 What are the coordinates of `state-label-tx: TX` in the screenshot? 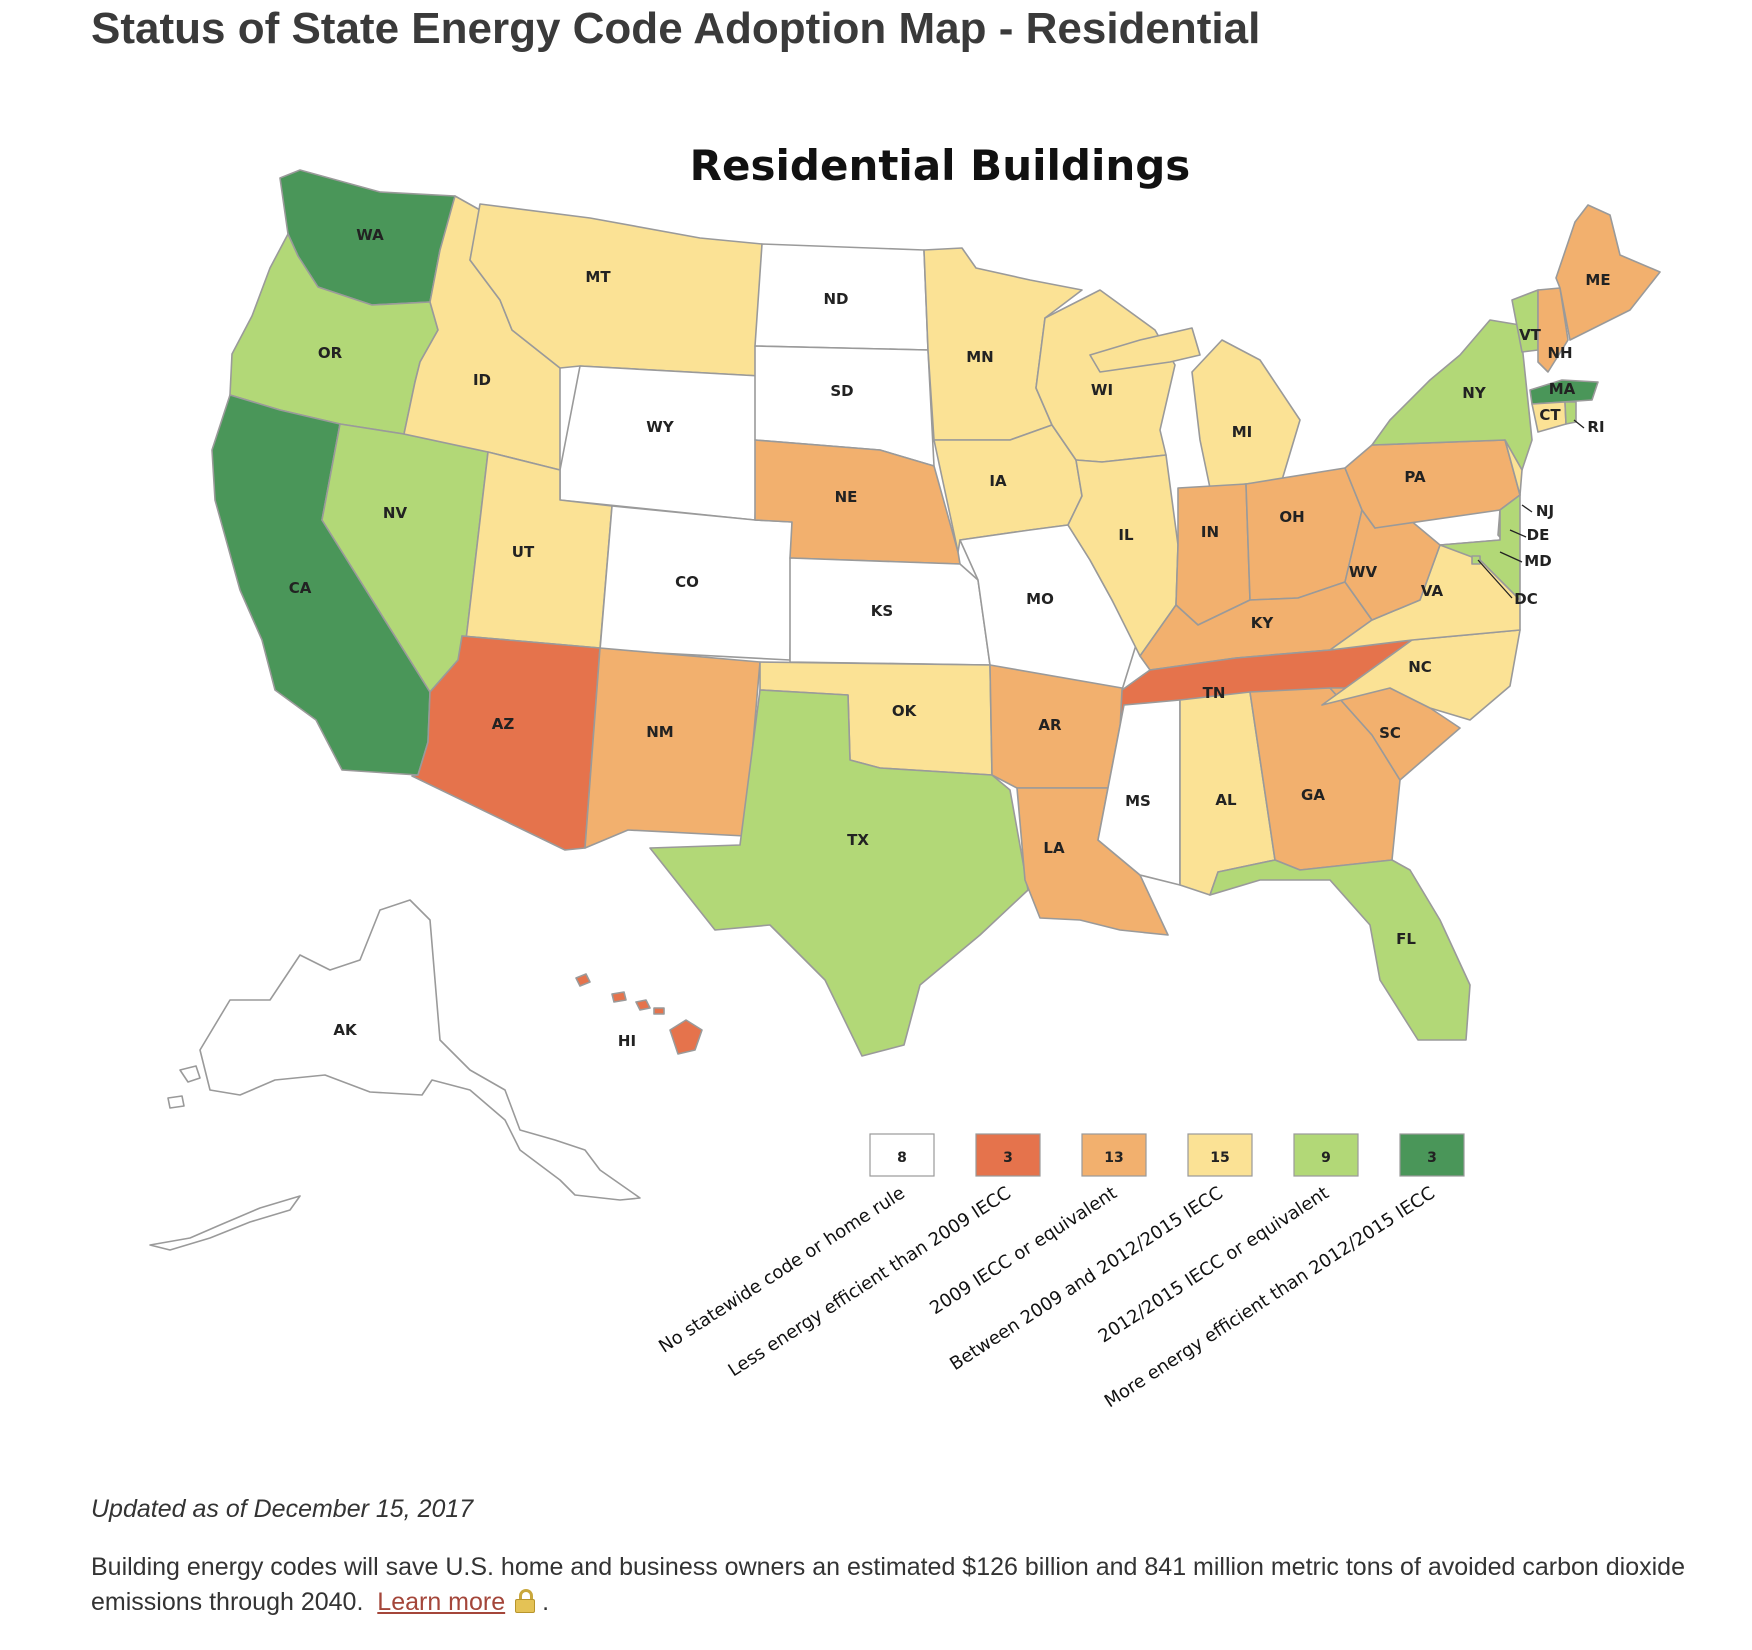 It's located at (858, 840).